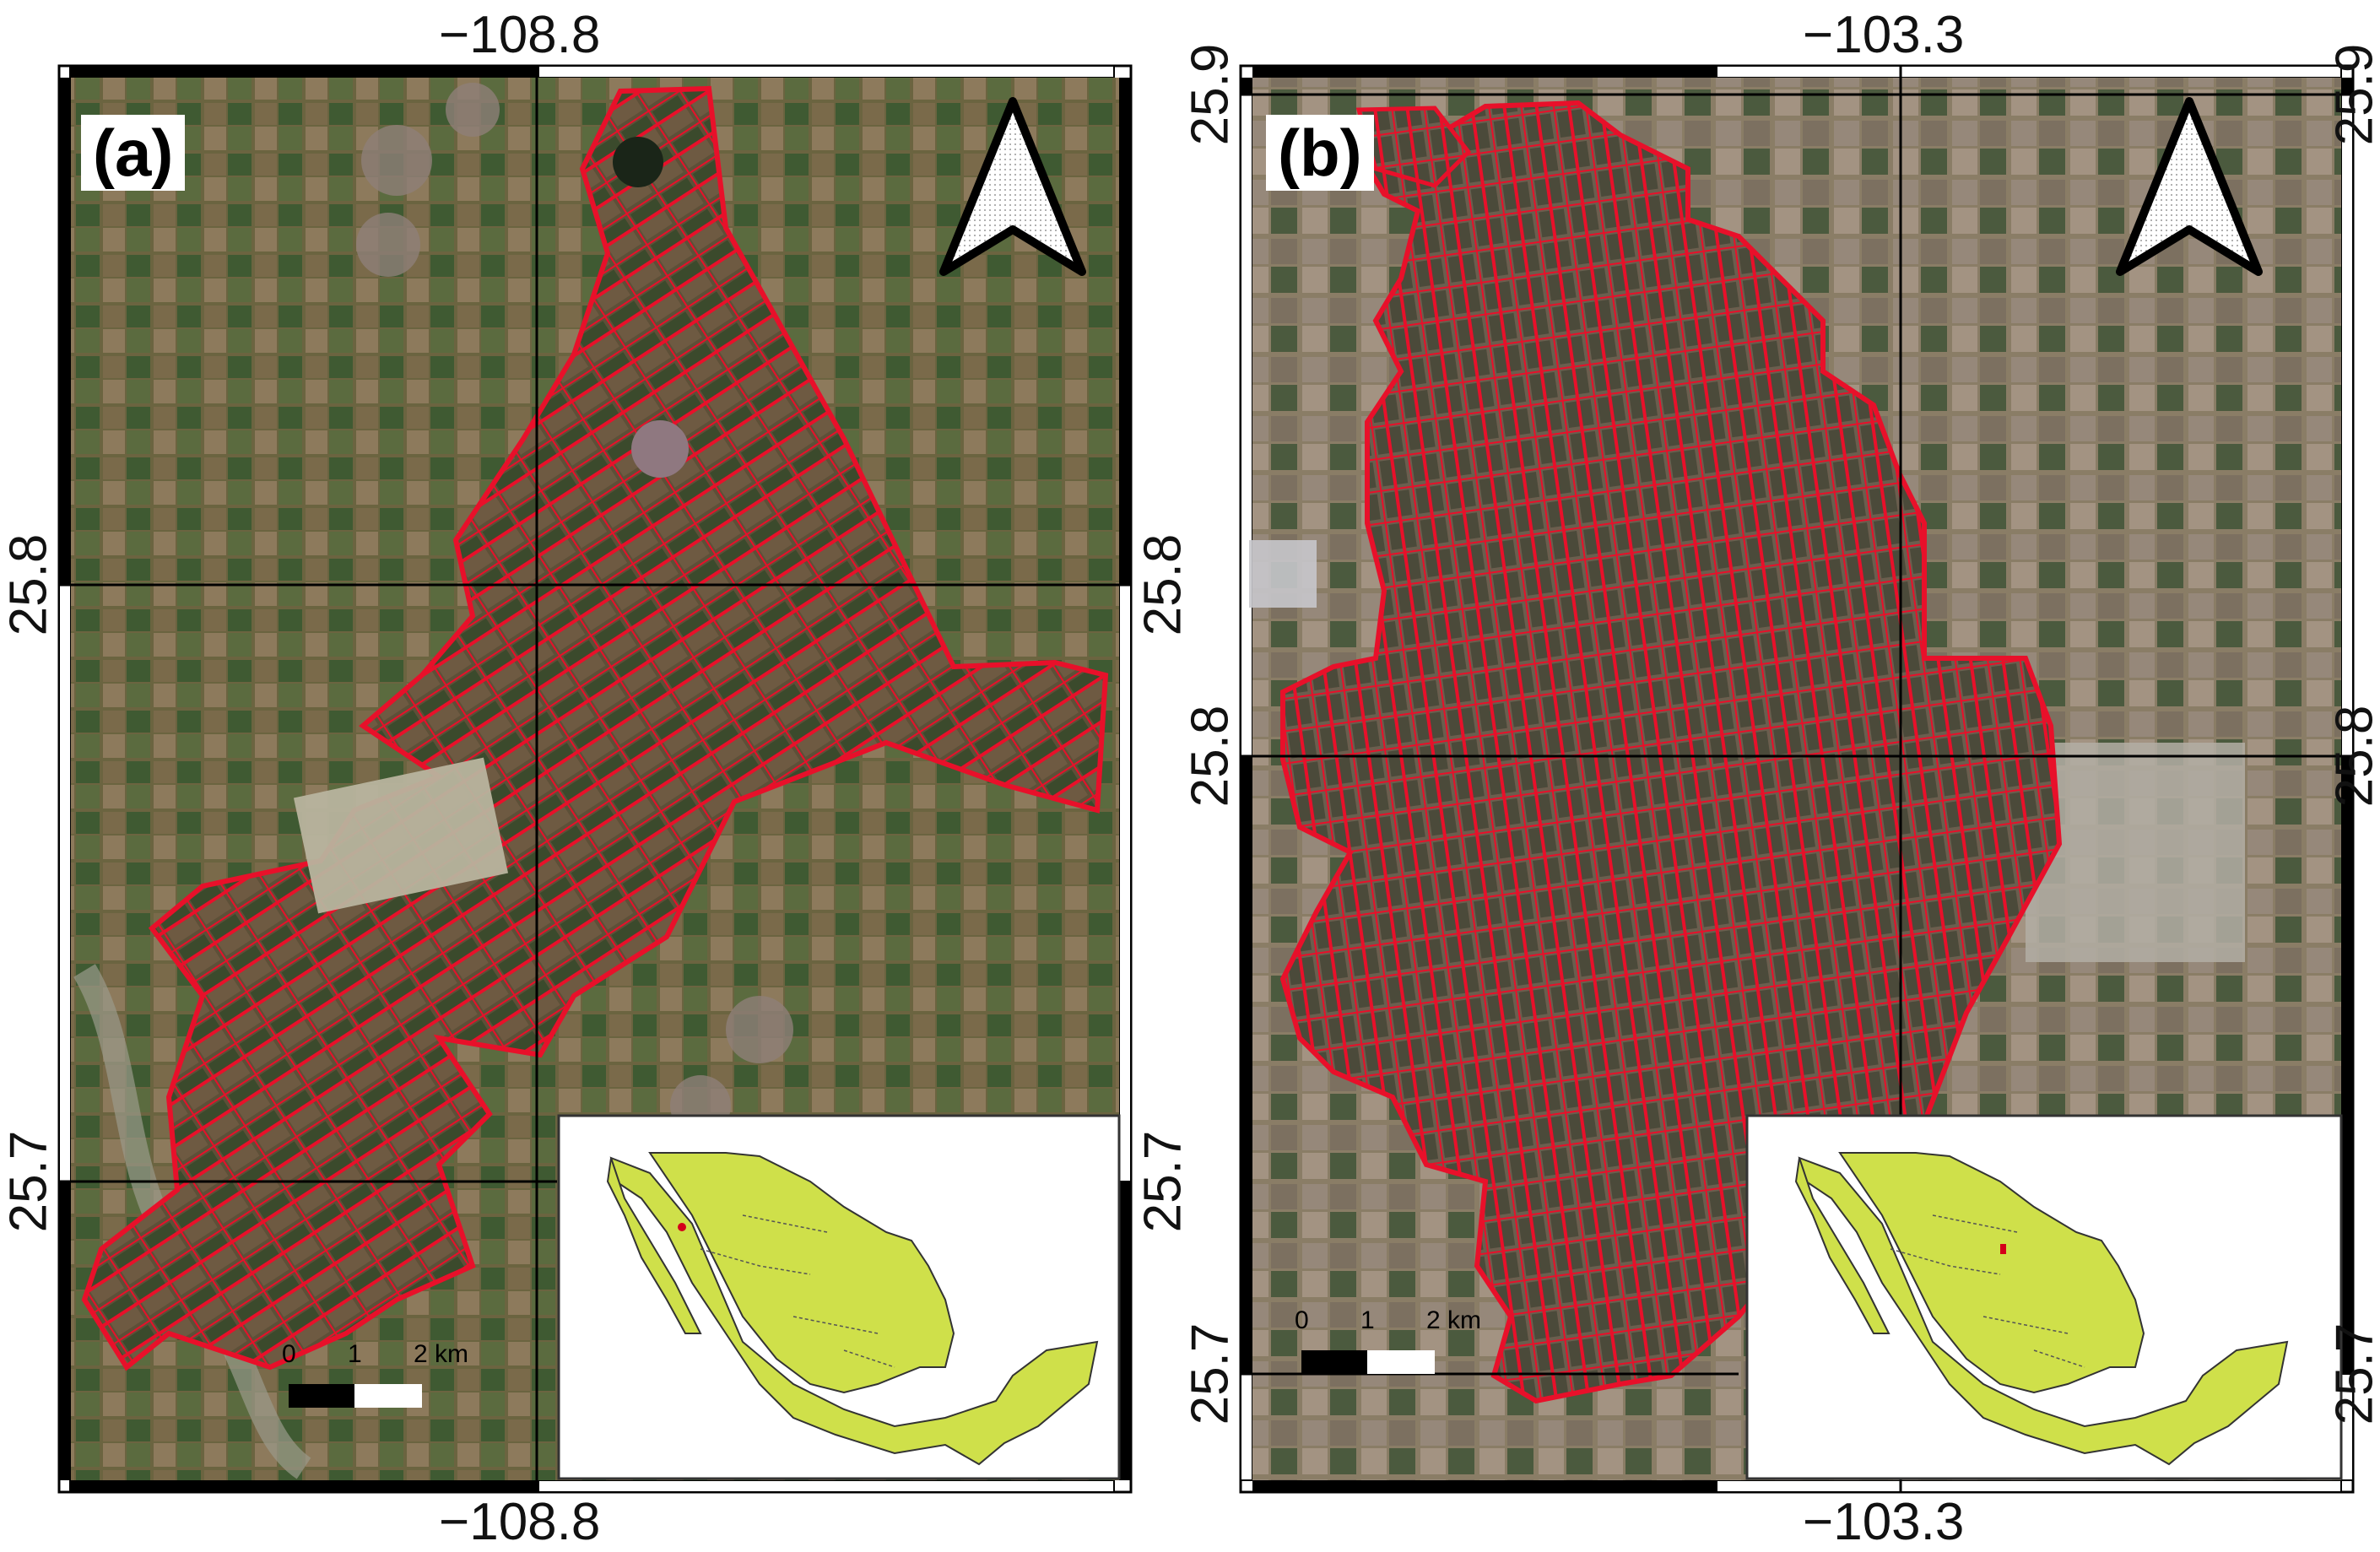 Image resolution: width=2380 pixels, height=1552 pixels. I want to click on top-longitude-label: −103.3, so click(1884, 35).